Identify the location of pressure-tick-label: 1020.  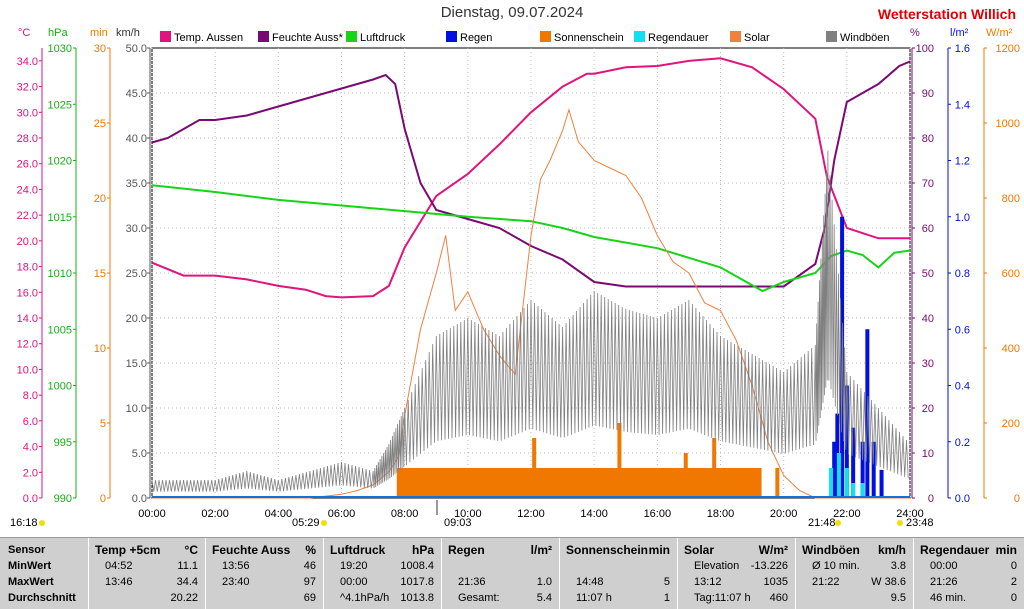
(60, 162).